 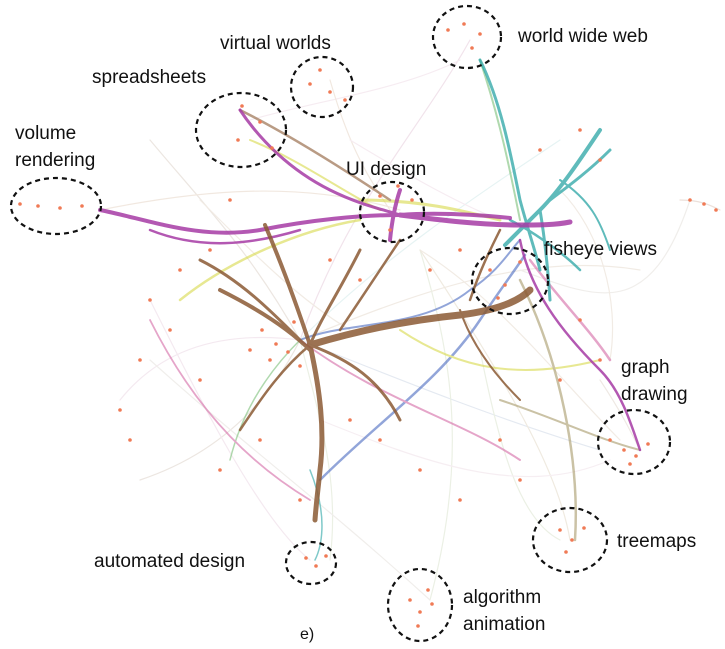 What do you see at coordinates (583, 36) in the screenshot?
I see `label-world-wide-web: world wide web` at bounding box center [583, 36].